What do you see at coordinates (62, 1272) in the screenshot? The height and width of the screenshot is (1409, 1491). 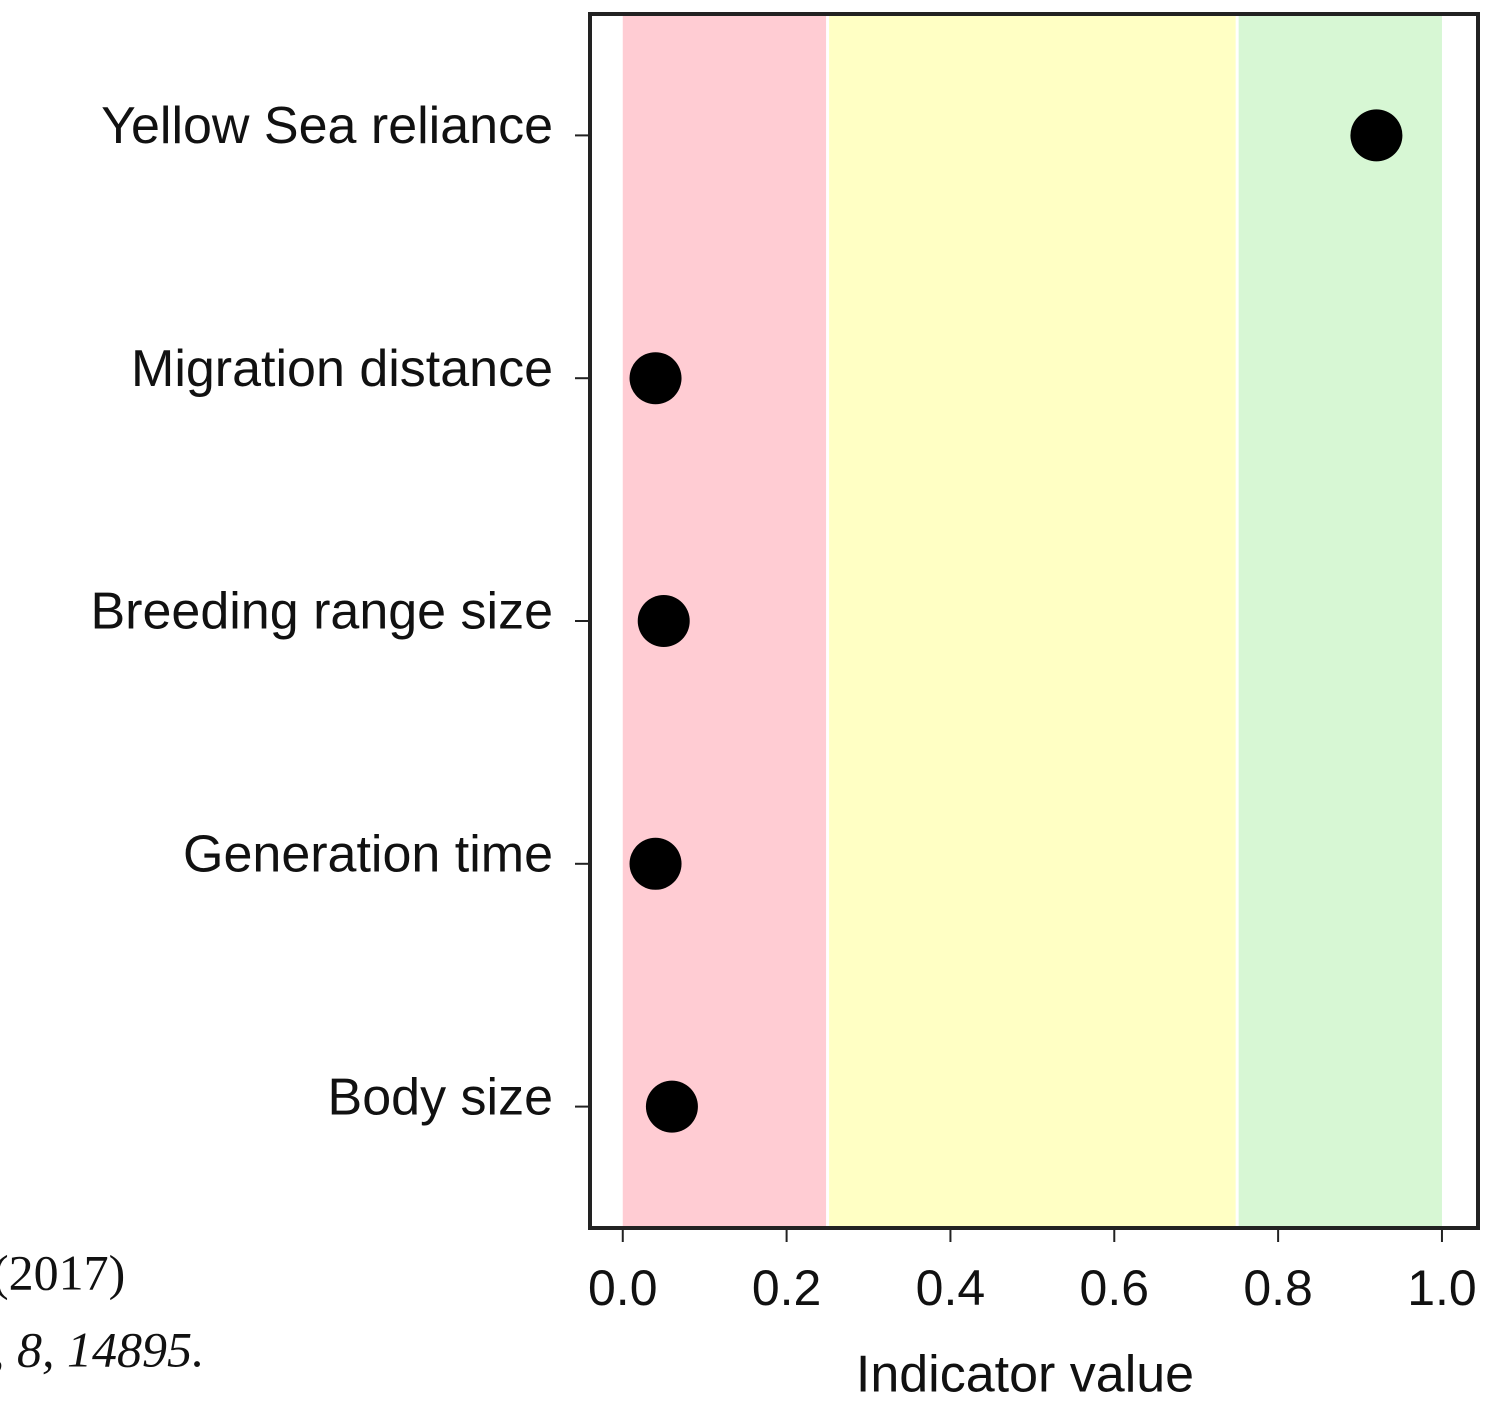 I see `citation-year: (2017)` at bounding box center [62, 1272].